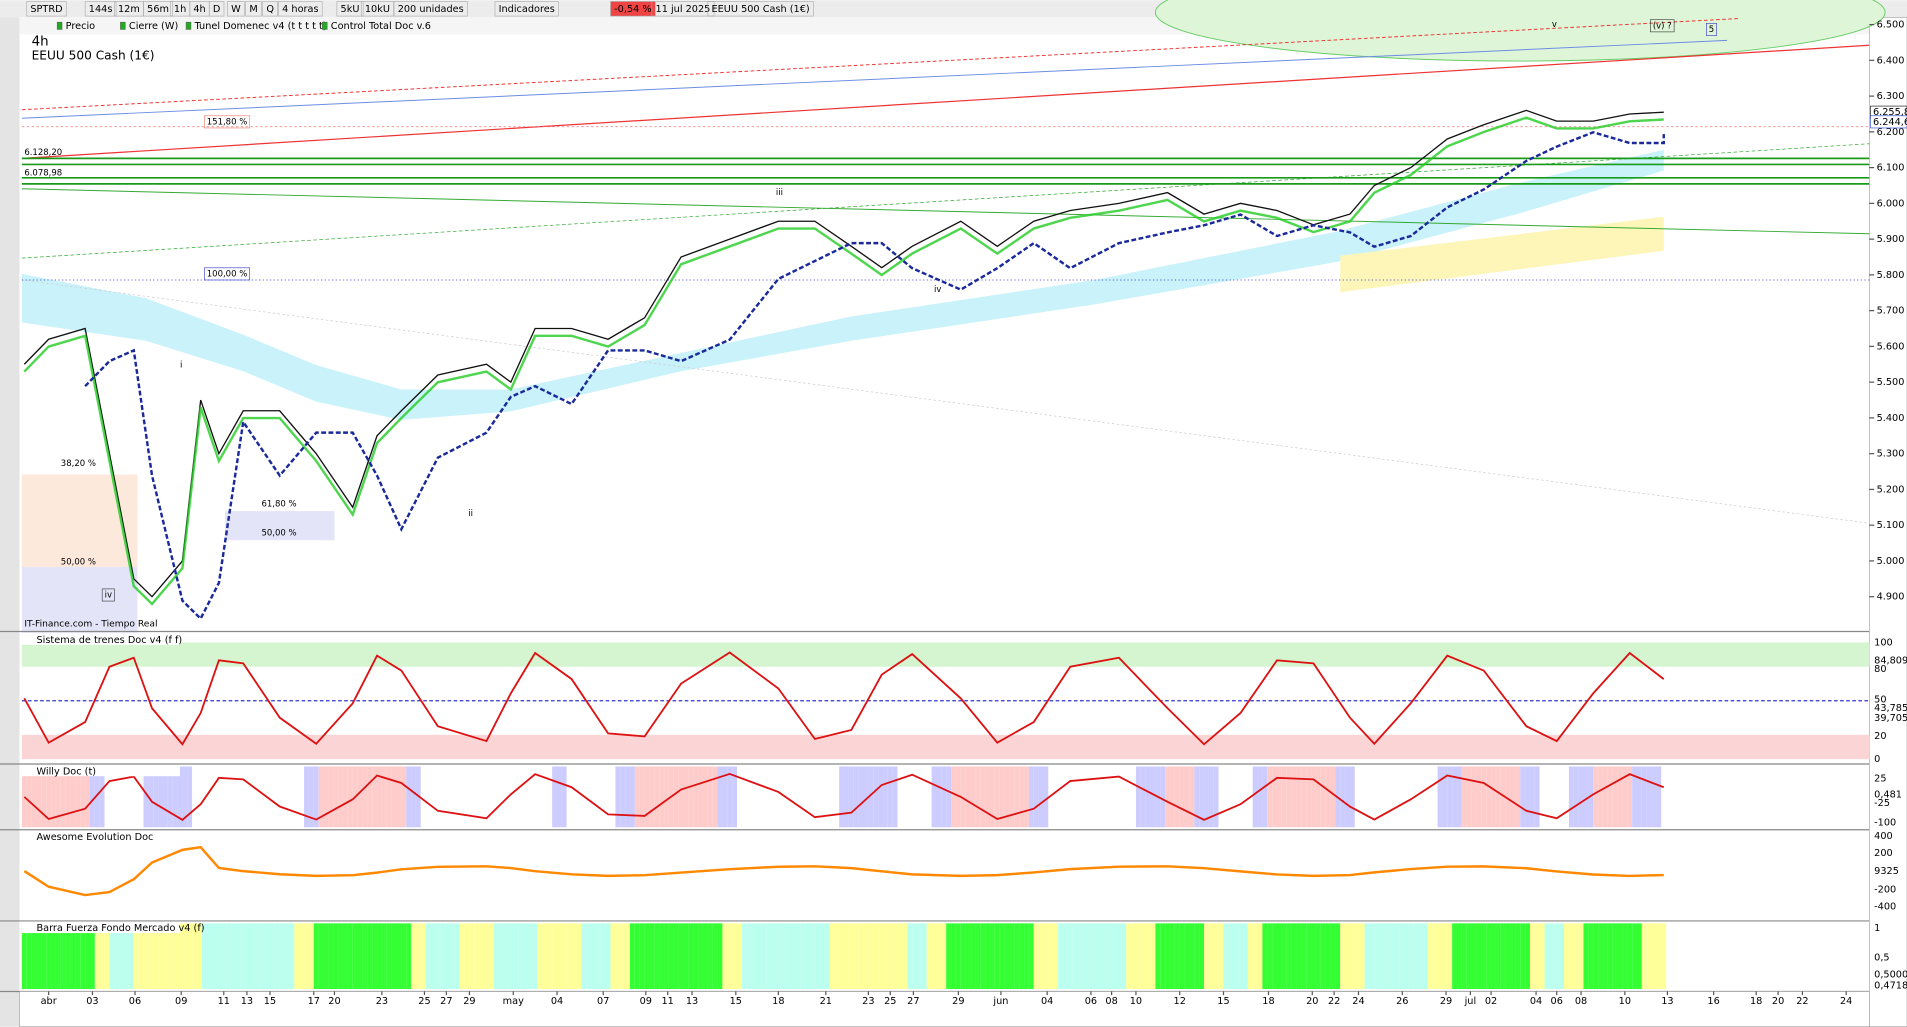 Image resolution: width=1907 pixels, height=1027 pixels. Describe the element at coordinates (49, 1001) in the screenshot. I see `date-label: abr` at that location.